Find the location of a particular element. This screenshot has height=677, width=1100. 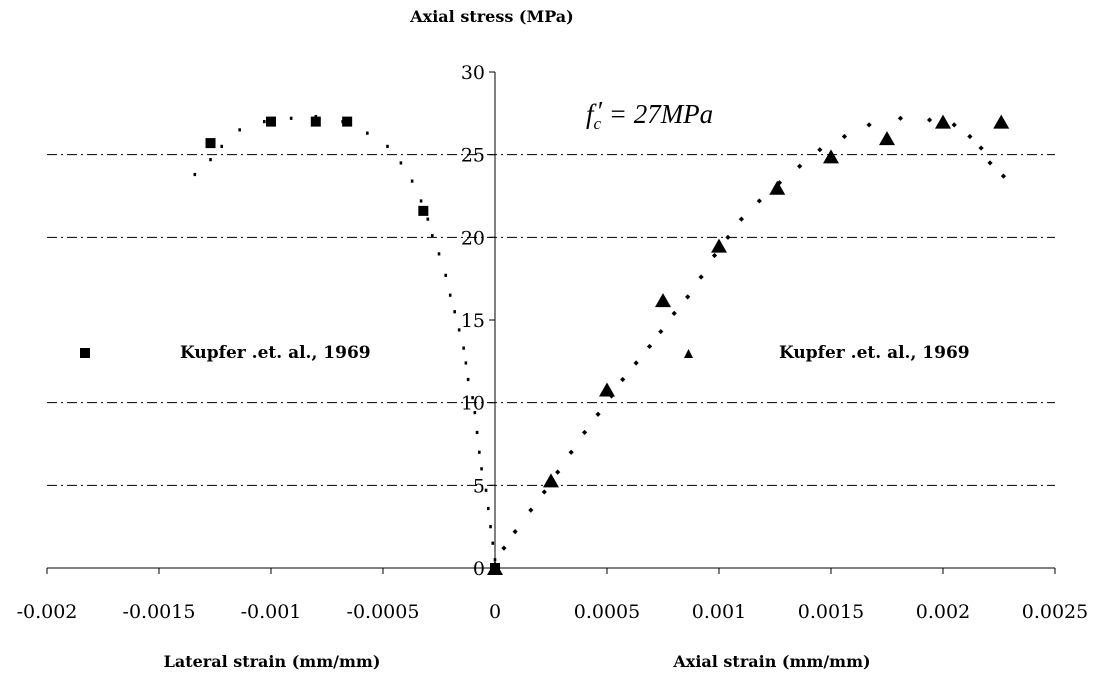

y-tick-label: 5 is located at coordinates (479, 486).